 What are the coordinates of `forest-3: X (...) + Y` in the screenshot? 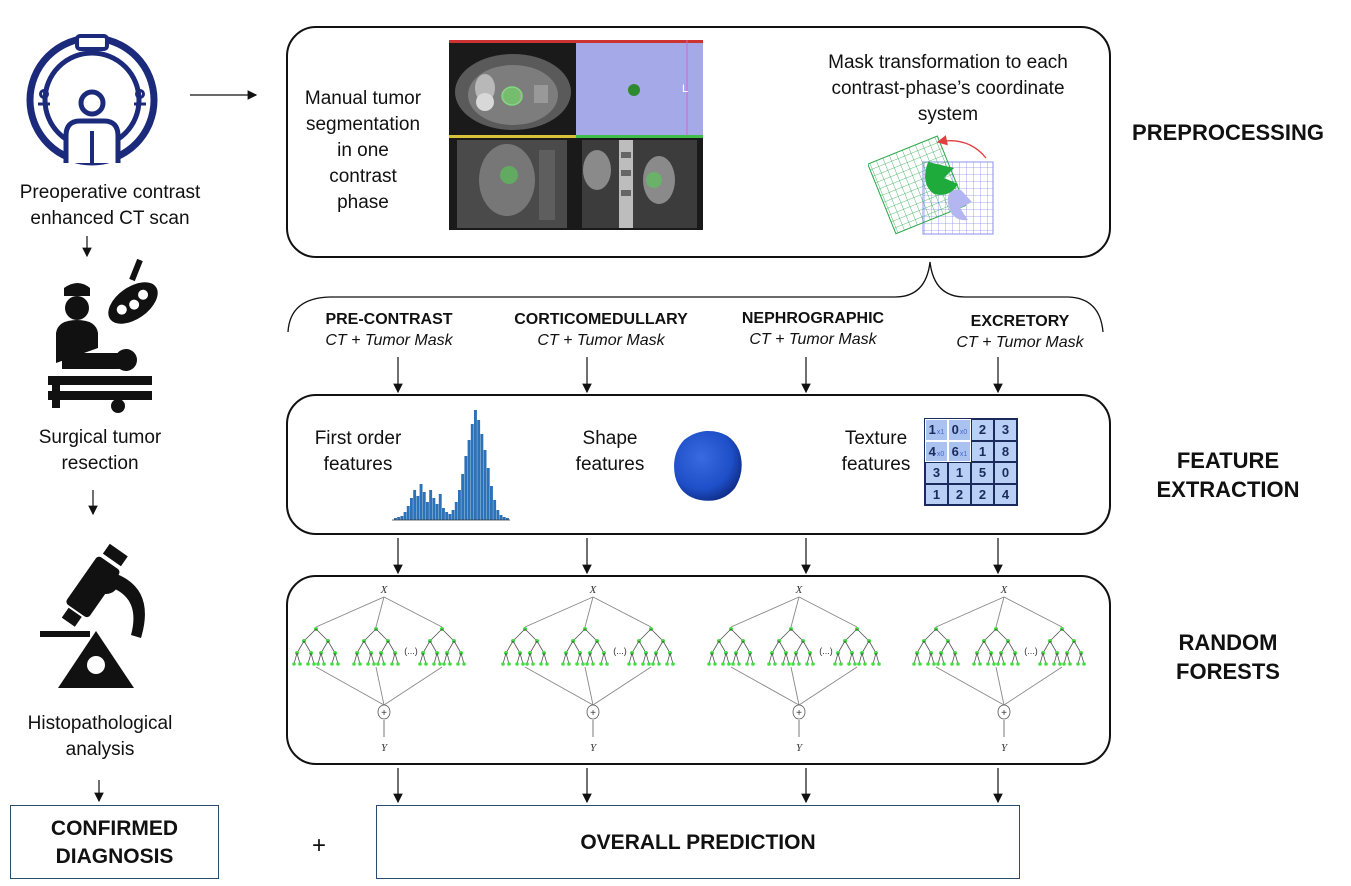 It's located at (999, 669).